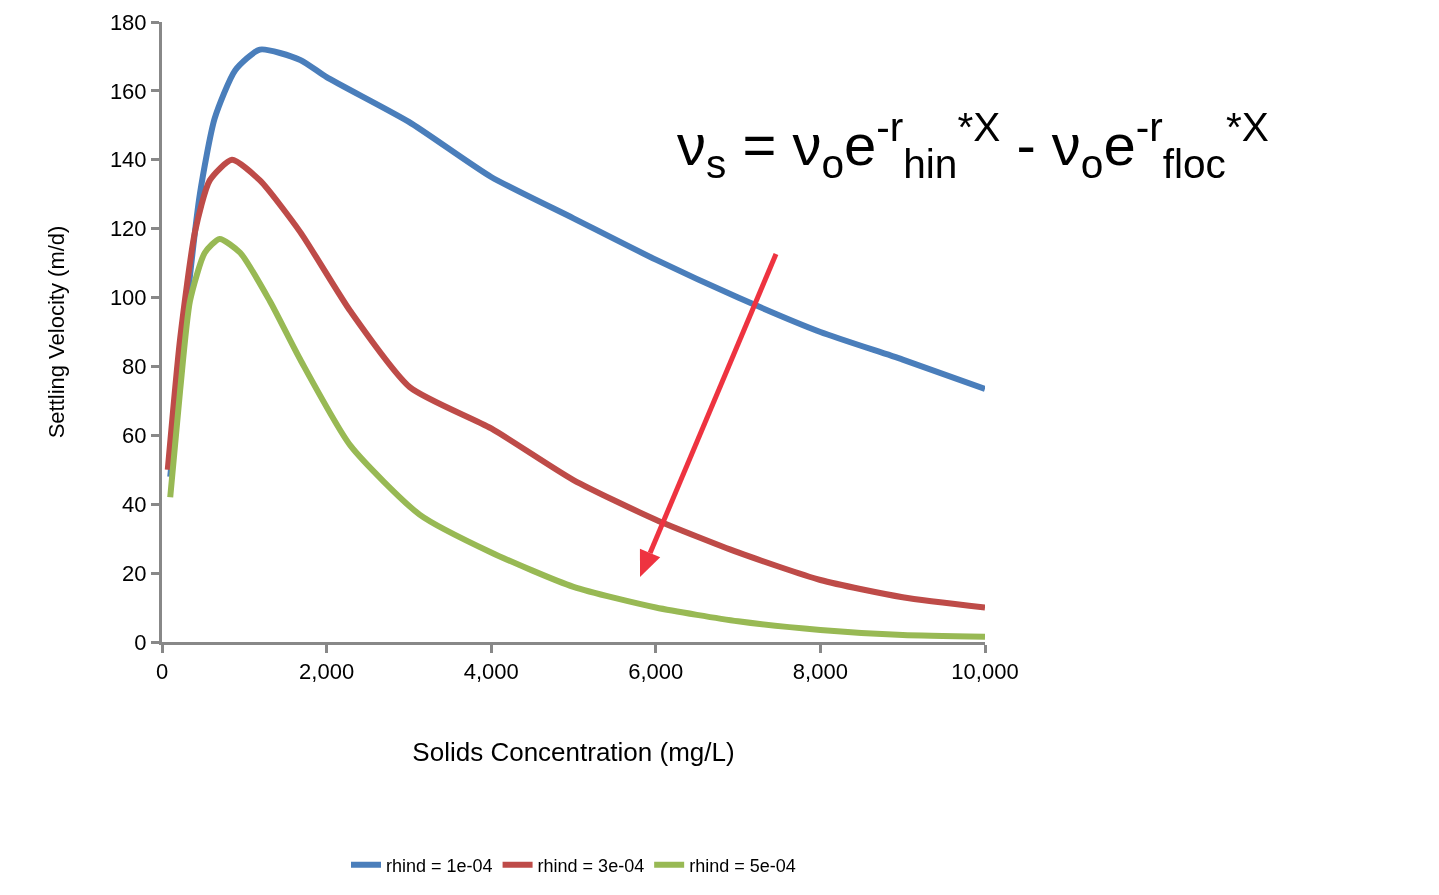 The width and height of the screenshot is (1439, 895). I want to click on y-tick-label: 100, so click(128, 298).